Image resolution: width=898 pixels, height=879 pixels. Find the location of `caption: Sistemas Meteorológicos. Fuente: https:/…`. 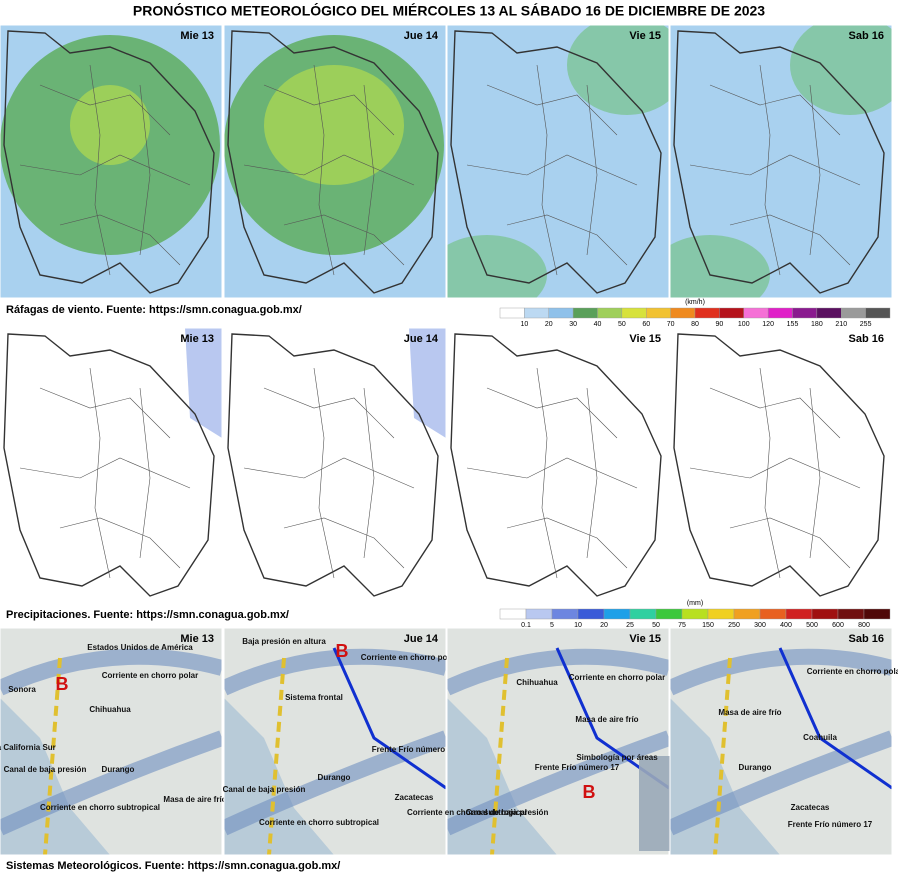

caption: Sistemas Meteorológicos. Fuente: https:/… is located at coordinates (173, 866).